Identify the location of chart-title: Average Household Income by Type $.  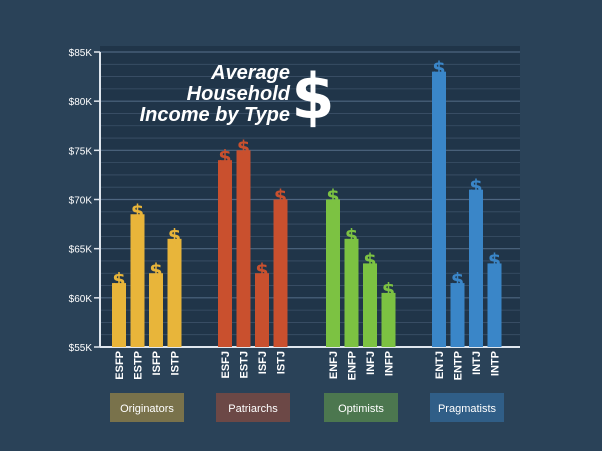
(237, 96).